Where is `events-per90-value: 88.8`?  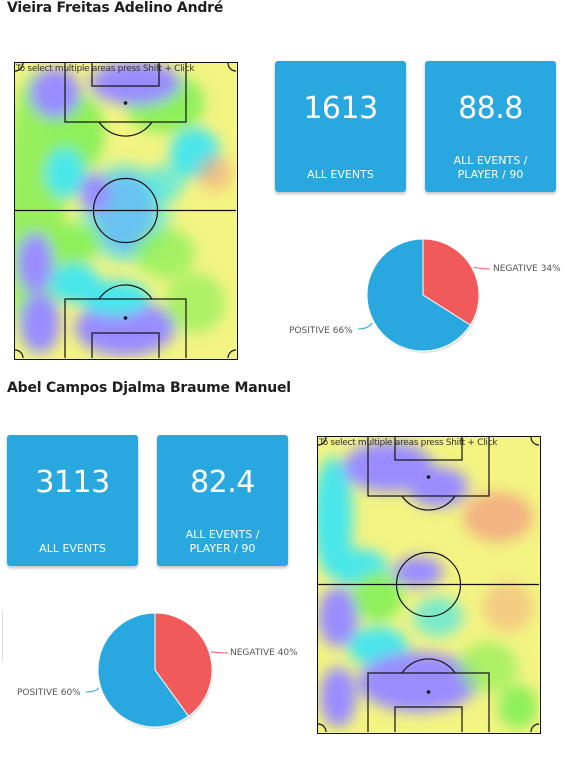
events-per90-value: 88.8 is located at coordinates (490, 108).